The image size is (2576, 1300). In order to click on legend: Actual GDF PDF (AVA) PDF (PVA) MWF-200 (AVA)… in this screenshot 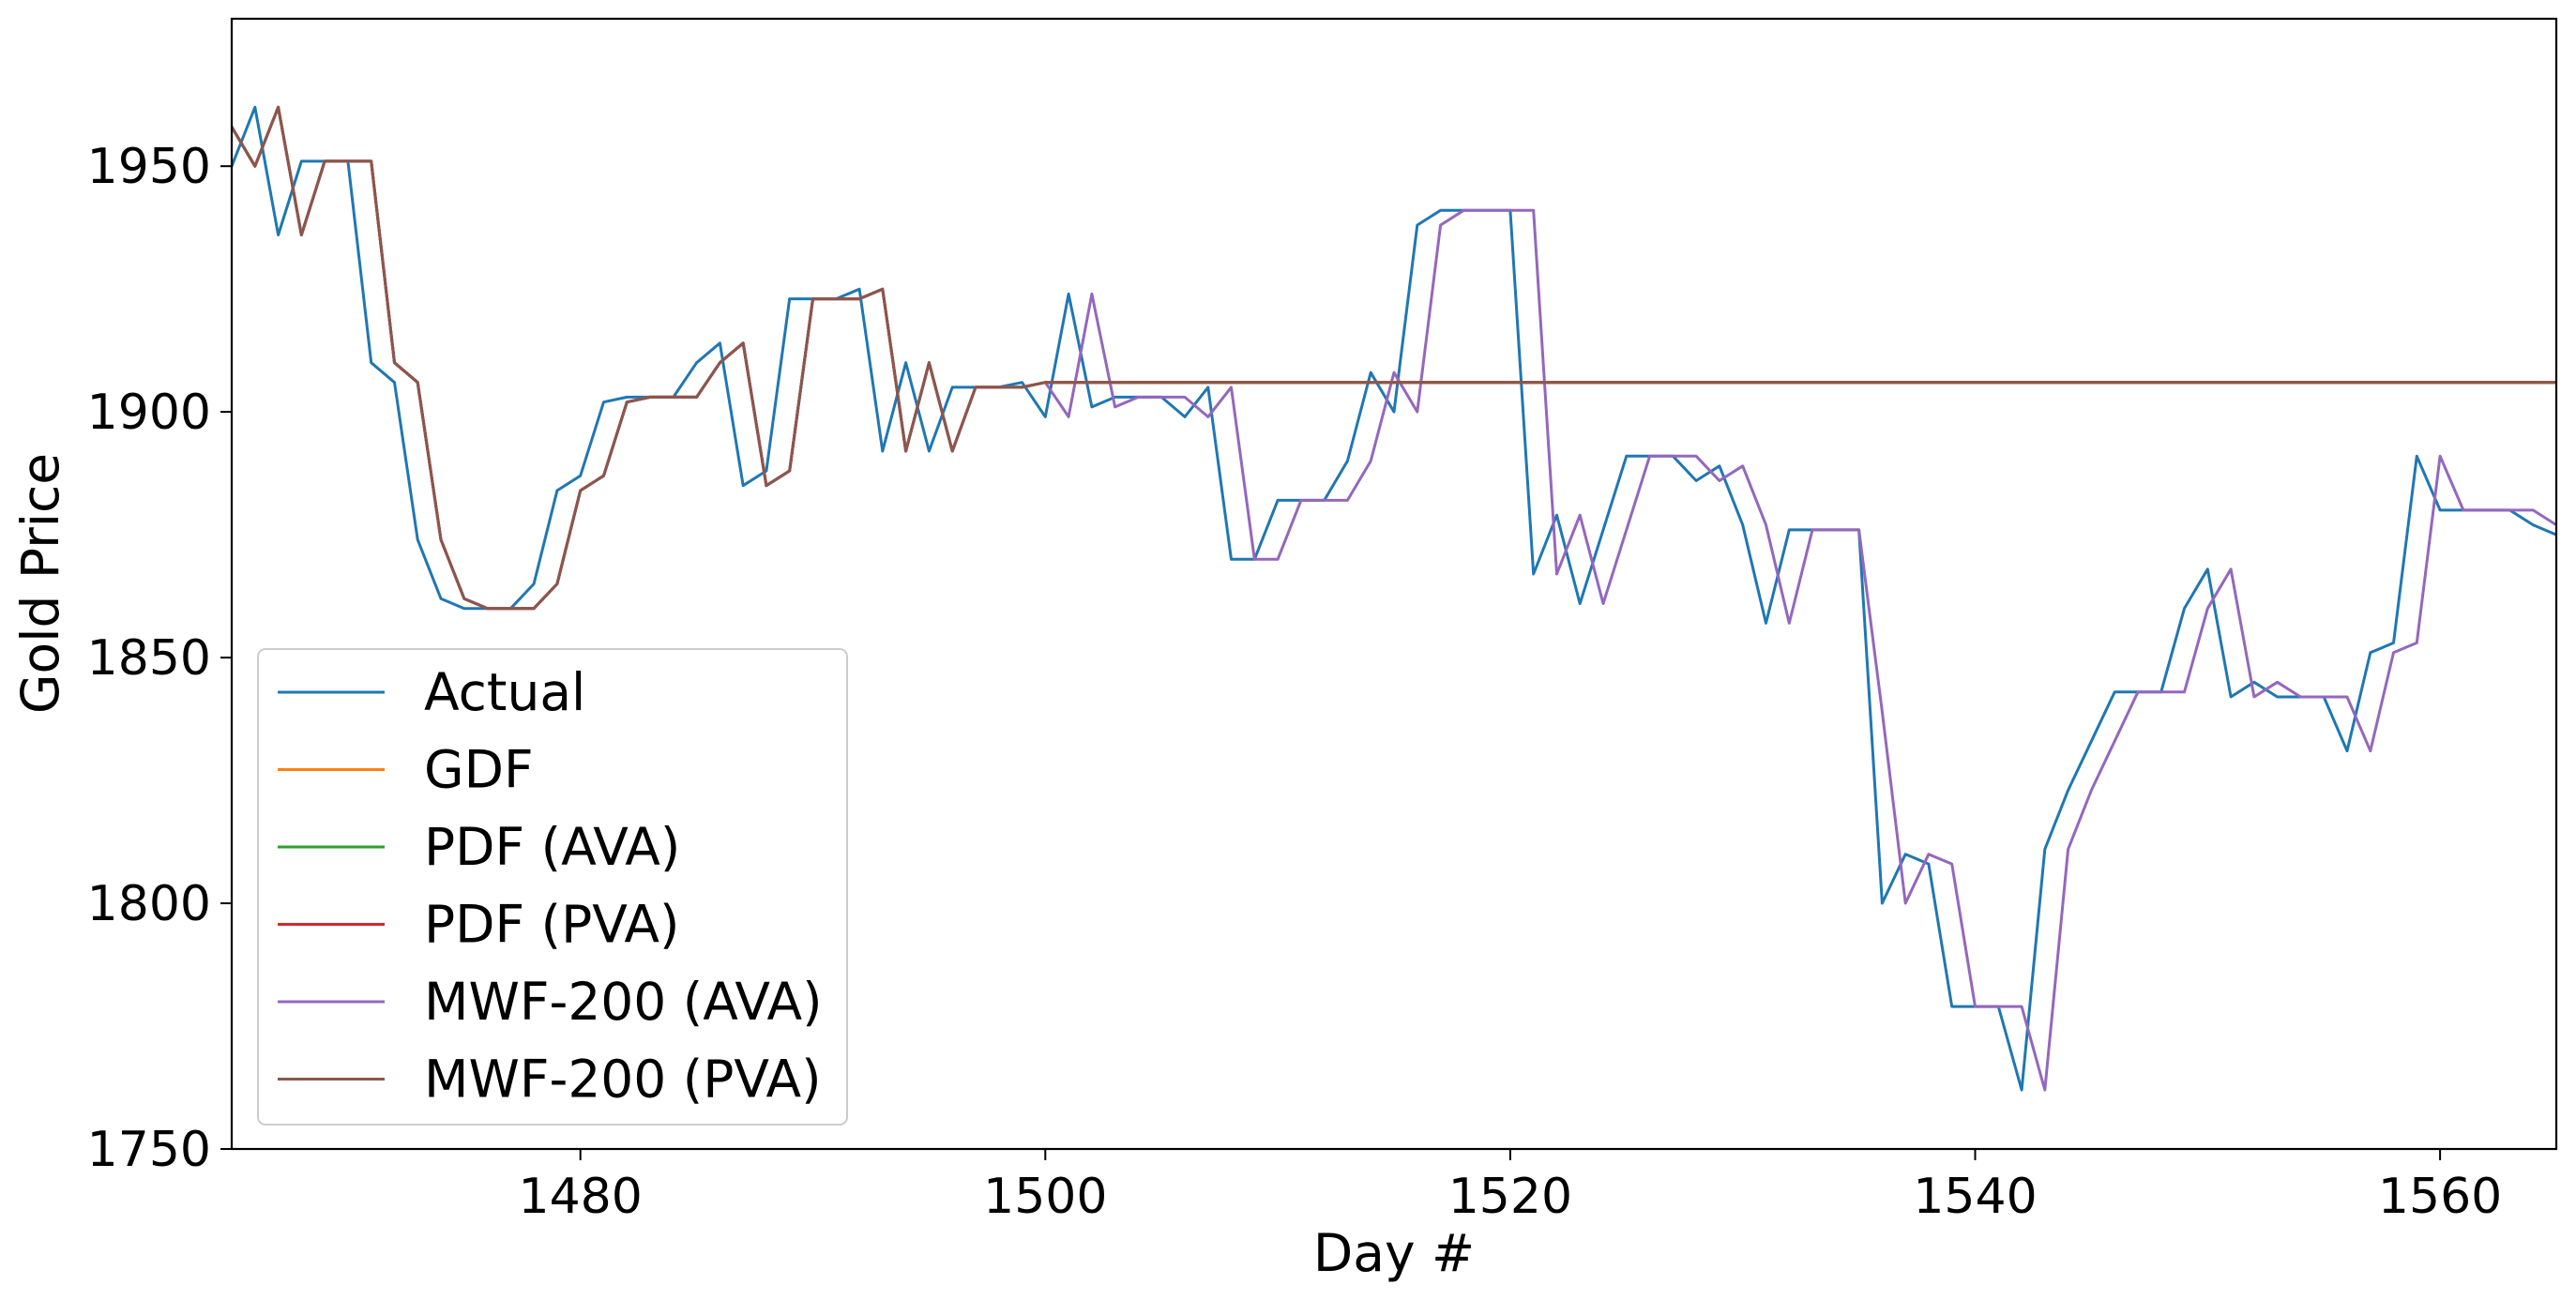, I will do `click(552, 887)`.